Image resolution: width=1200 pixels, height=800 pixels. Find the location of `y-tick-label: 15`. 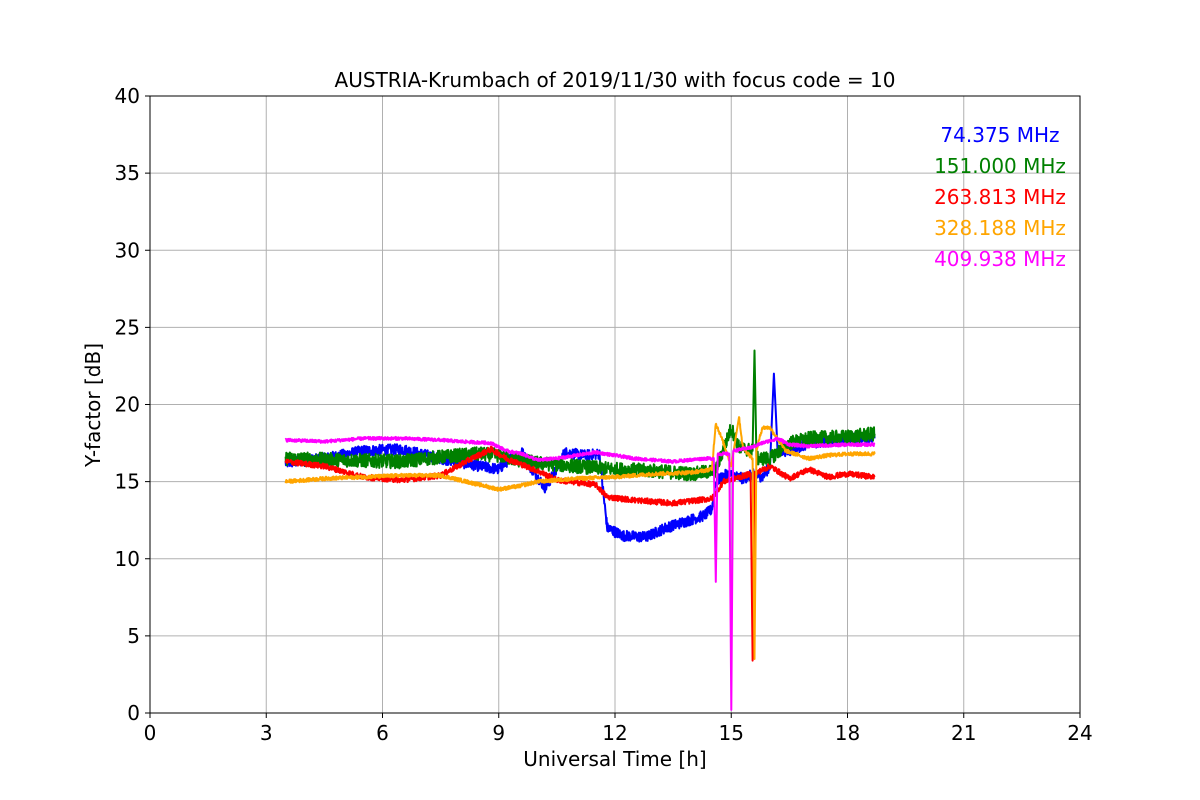

y-tick-label: 15 is located at coordinates (127, 482).